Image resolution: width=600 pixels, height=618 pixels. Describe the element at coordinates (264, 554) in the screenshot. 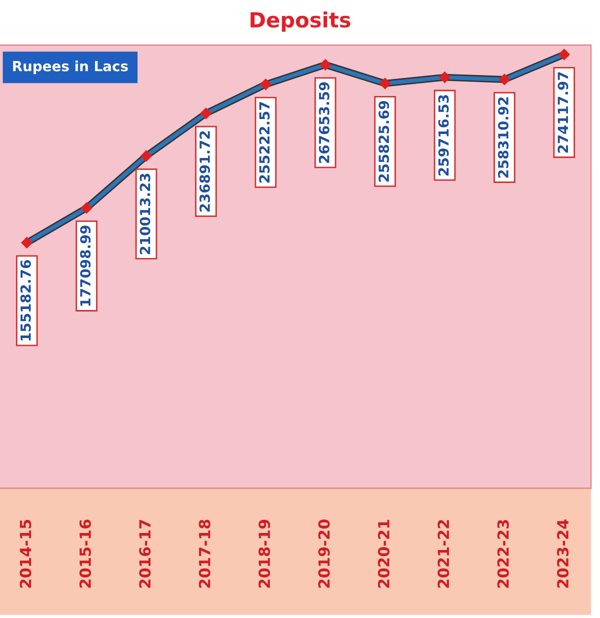

I see `x-tick-label: 2018-19` at that location.